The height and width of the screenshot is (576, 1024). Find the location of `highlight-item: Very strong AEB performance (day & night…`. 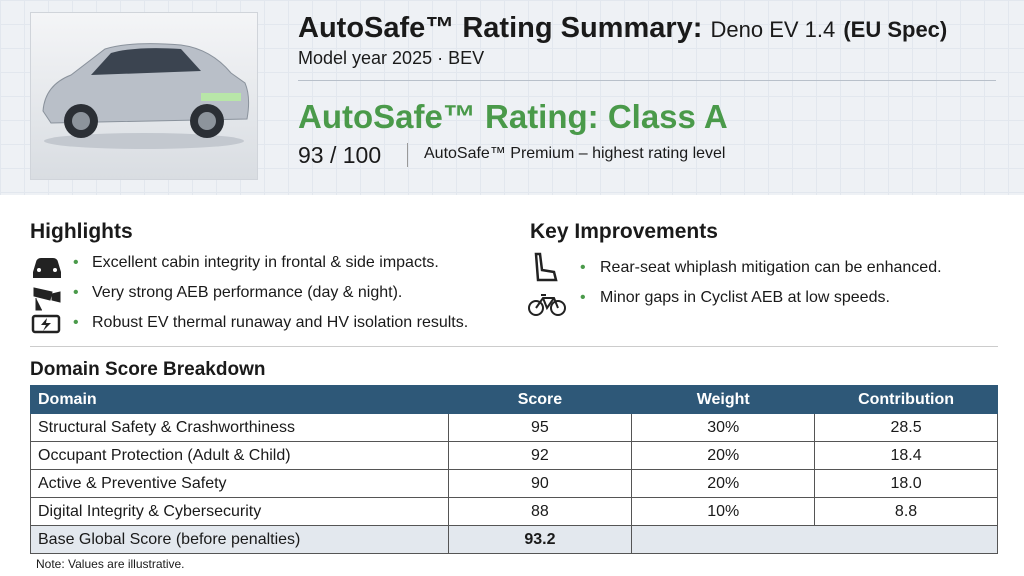

highlight-item: Very strong AEB performance (day & night… is located at coordinates (247, 292).